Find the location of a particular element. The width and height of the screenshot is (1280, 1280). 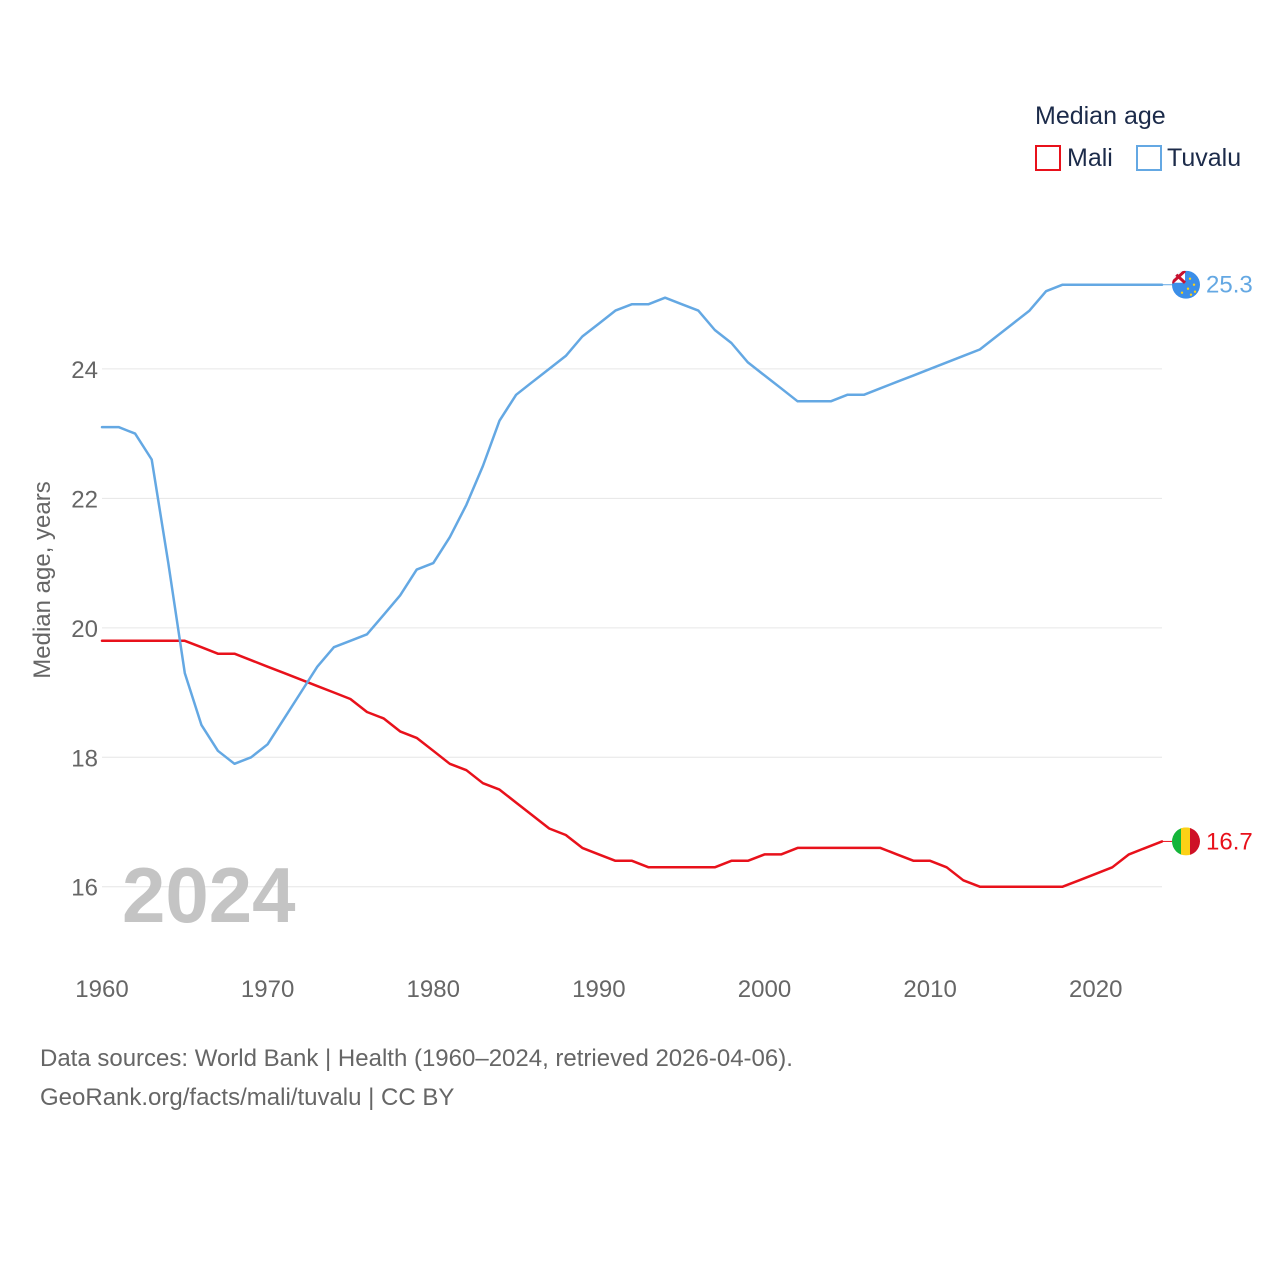

series-end-markers: 16.7 25.3 is located at coordinates (1207, 563).